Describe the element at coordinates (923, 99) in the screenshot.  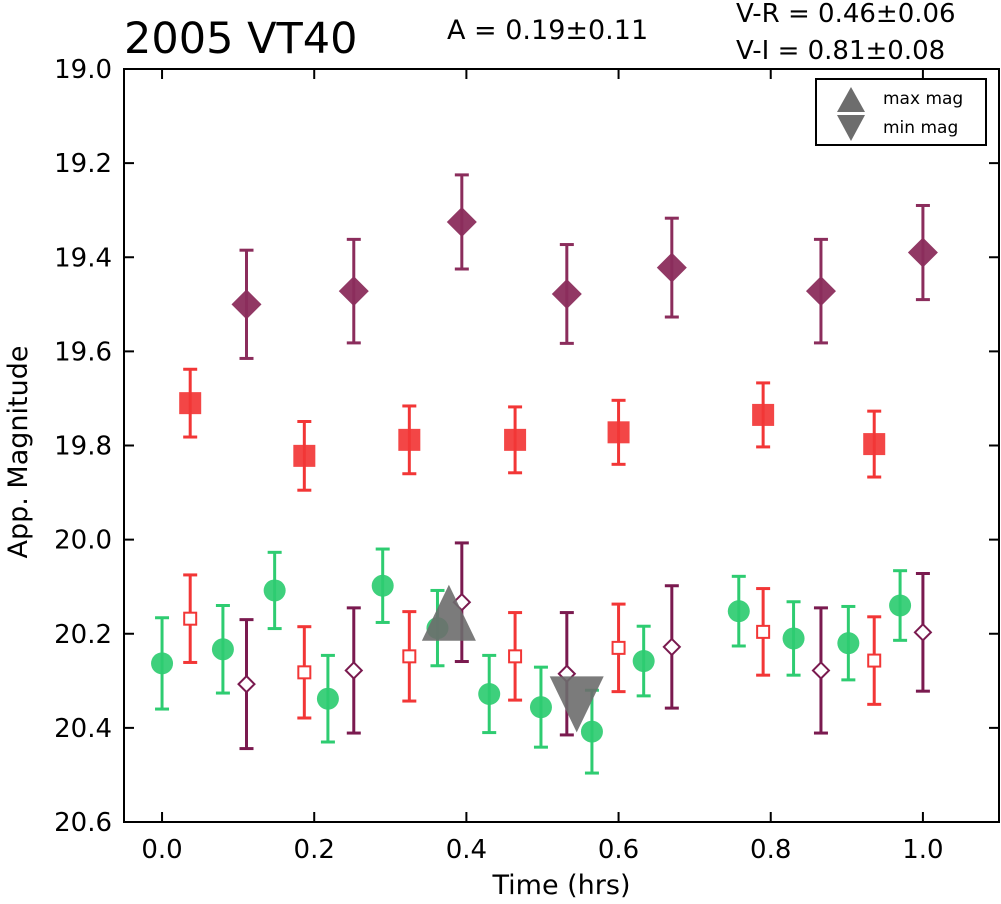
I see `legend-label-max: max mag` at that location.